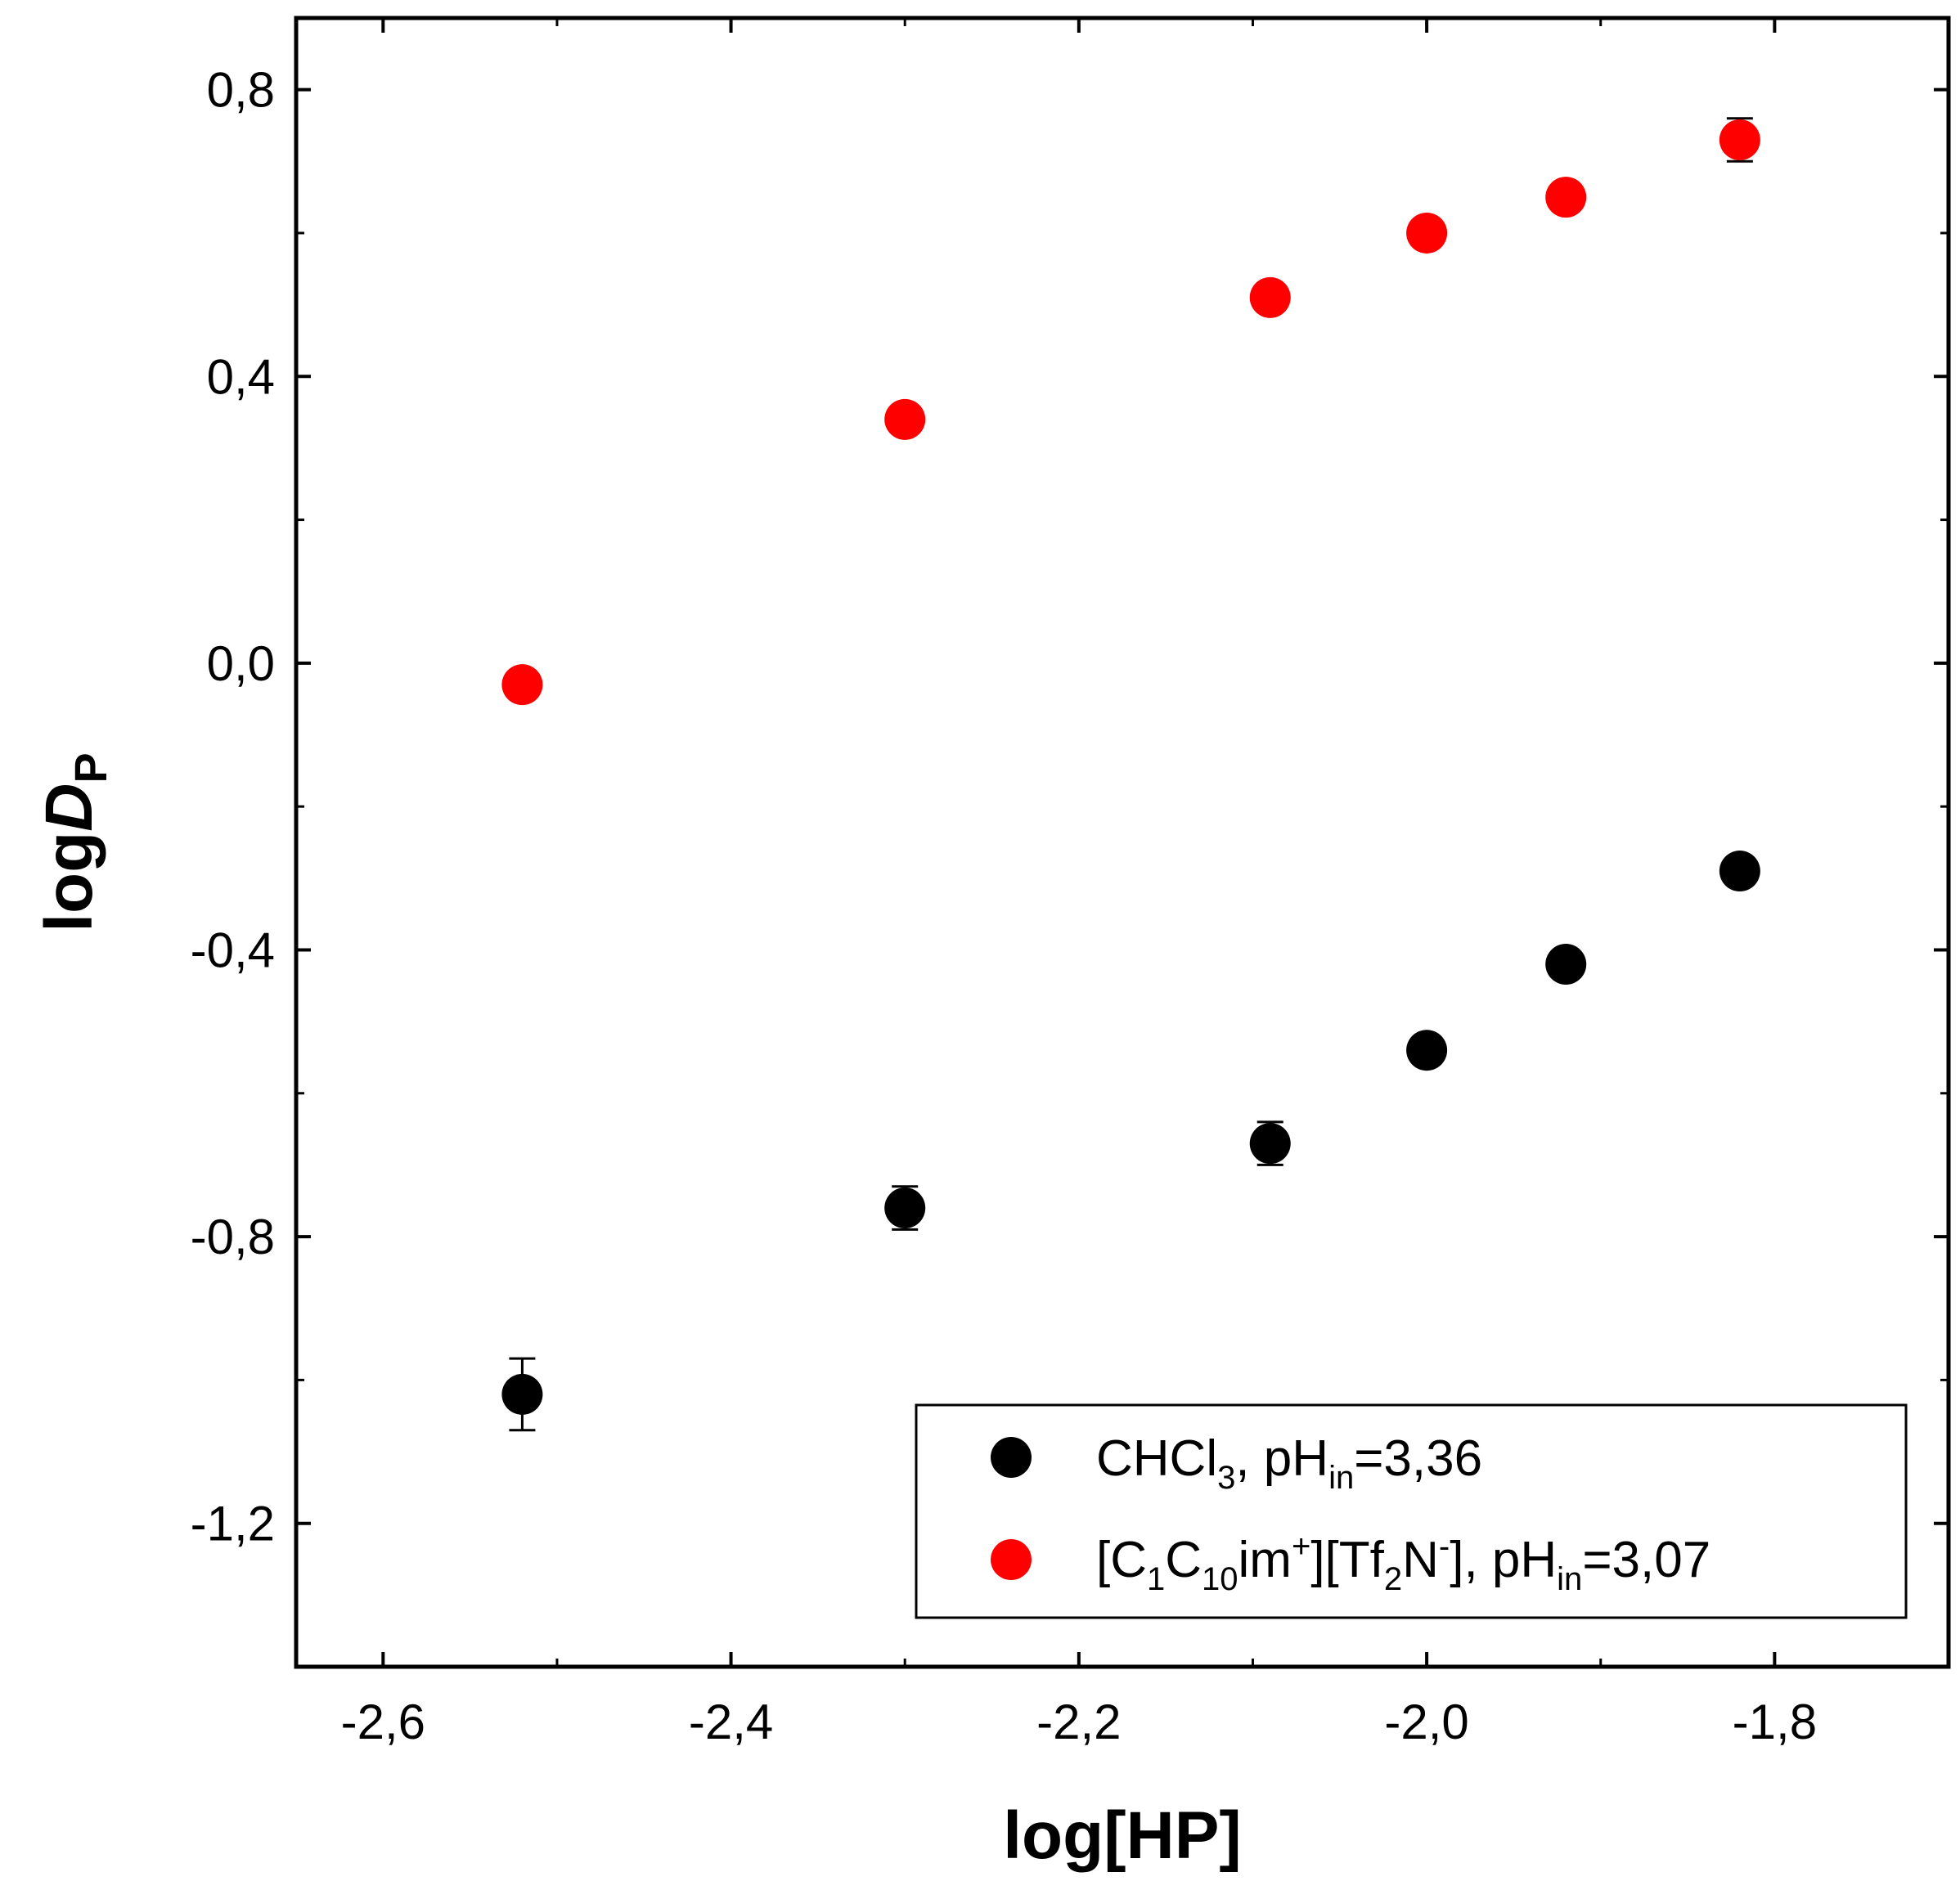 The width and height of the screenshot is (1960, 1899). I want to click on legend-label-chcl3: CHCl3, pHin=3,36, so click(1289, 1463).